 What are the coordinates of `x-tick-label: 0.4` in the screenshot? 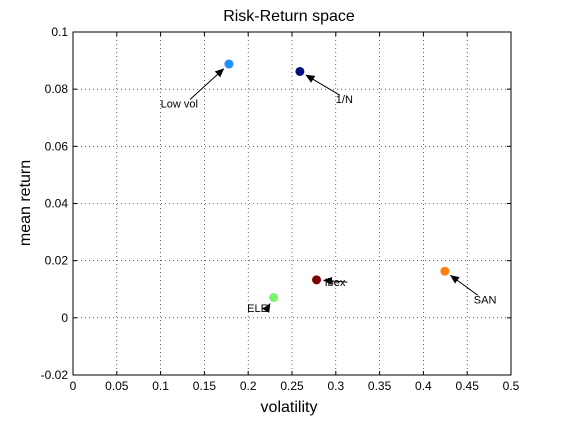 It's located at (423, 386).